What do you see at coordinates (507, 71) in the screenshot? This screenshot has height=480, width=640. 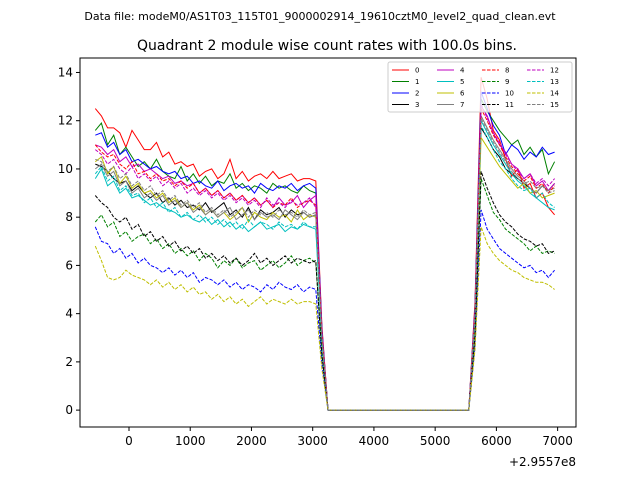 I see `legend-label-8: 8` at bounding box center [507, 71].